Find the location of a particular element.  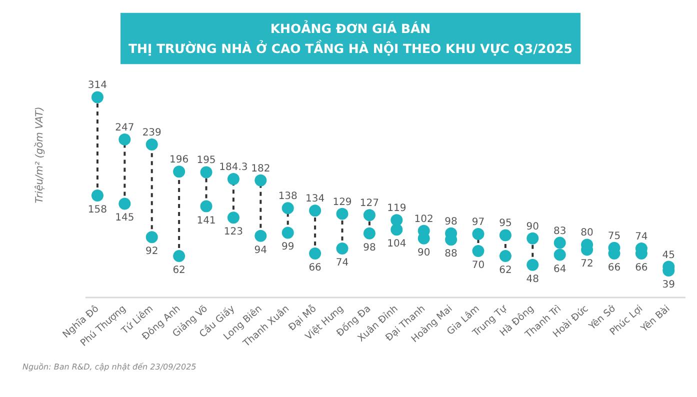

y-axis-title: Triệu/m² (gồm VAT) is located at coordinates (40, 155).